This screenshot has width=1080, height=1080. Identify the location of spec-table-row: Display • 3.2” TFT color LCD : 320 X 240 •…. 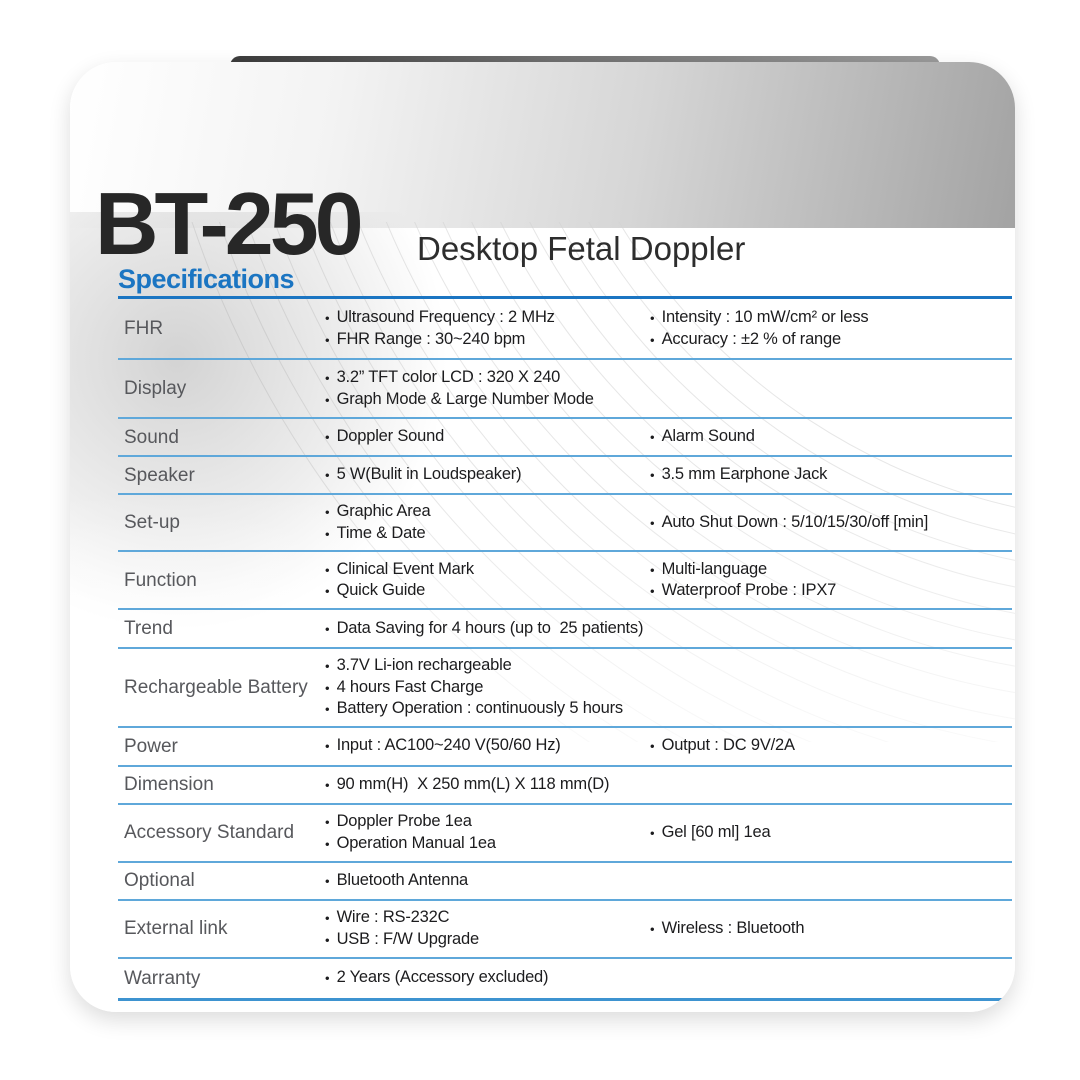
(565, 389).